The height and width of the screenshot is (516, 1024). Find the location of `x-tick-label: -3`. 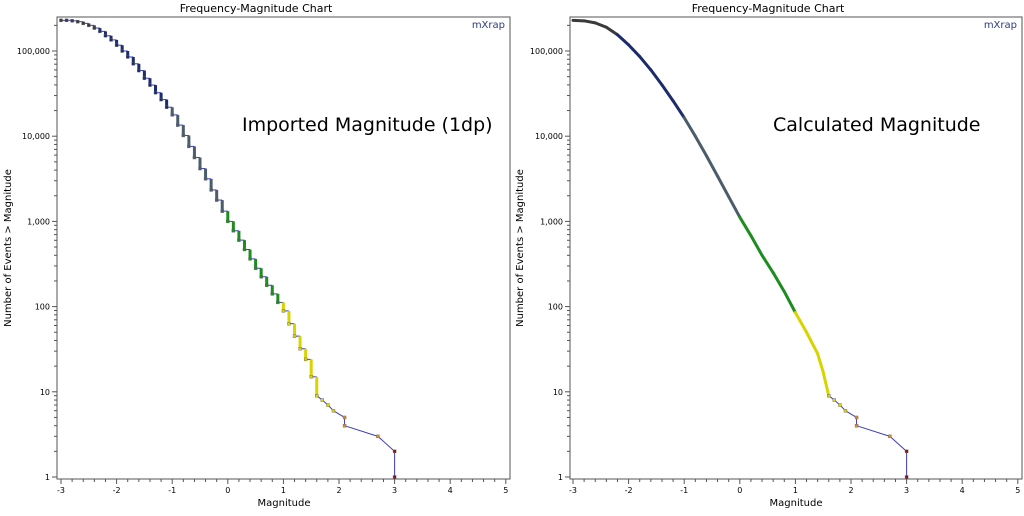

x-tick-label: -3 is located at coordinates (61, 490).